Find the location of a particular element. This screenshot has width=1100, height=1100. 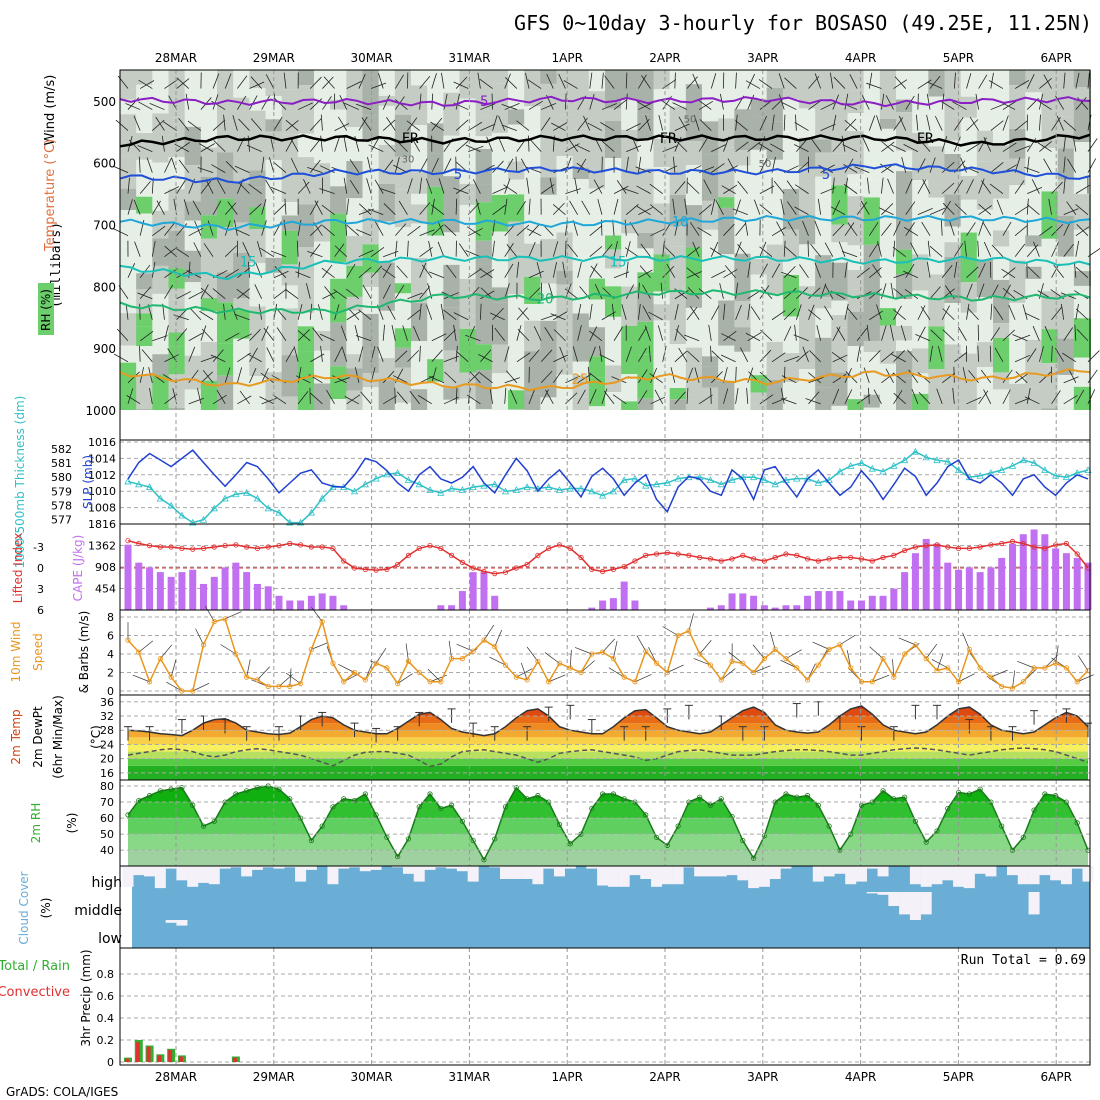

temperature-contour is located at coordinates (605, 222).